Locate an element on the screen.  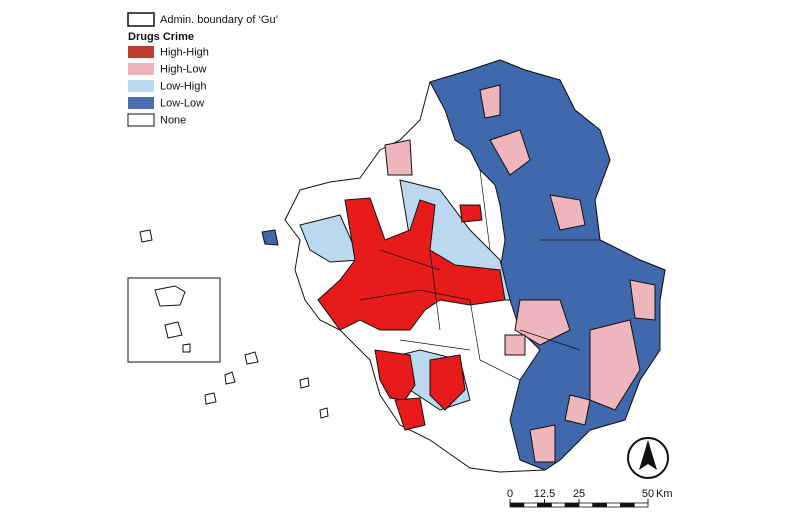
legend-label: High-High is located at coordinates (184, 52).